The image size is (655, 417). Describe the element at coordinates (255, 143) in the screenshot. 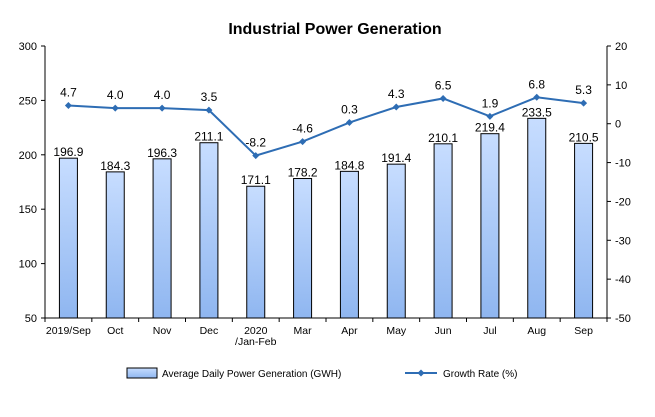

I see `growth-rate-label: -8.2` at that location.